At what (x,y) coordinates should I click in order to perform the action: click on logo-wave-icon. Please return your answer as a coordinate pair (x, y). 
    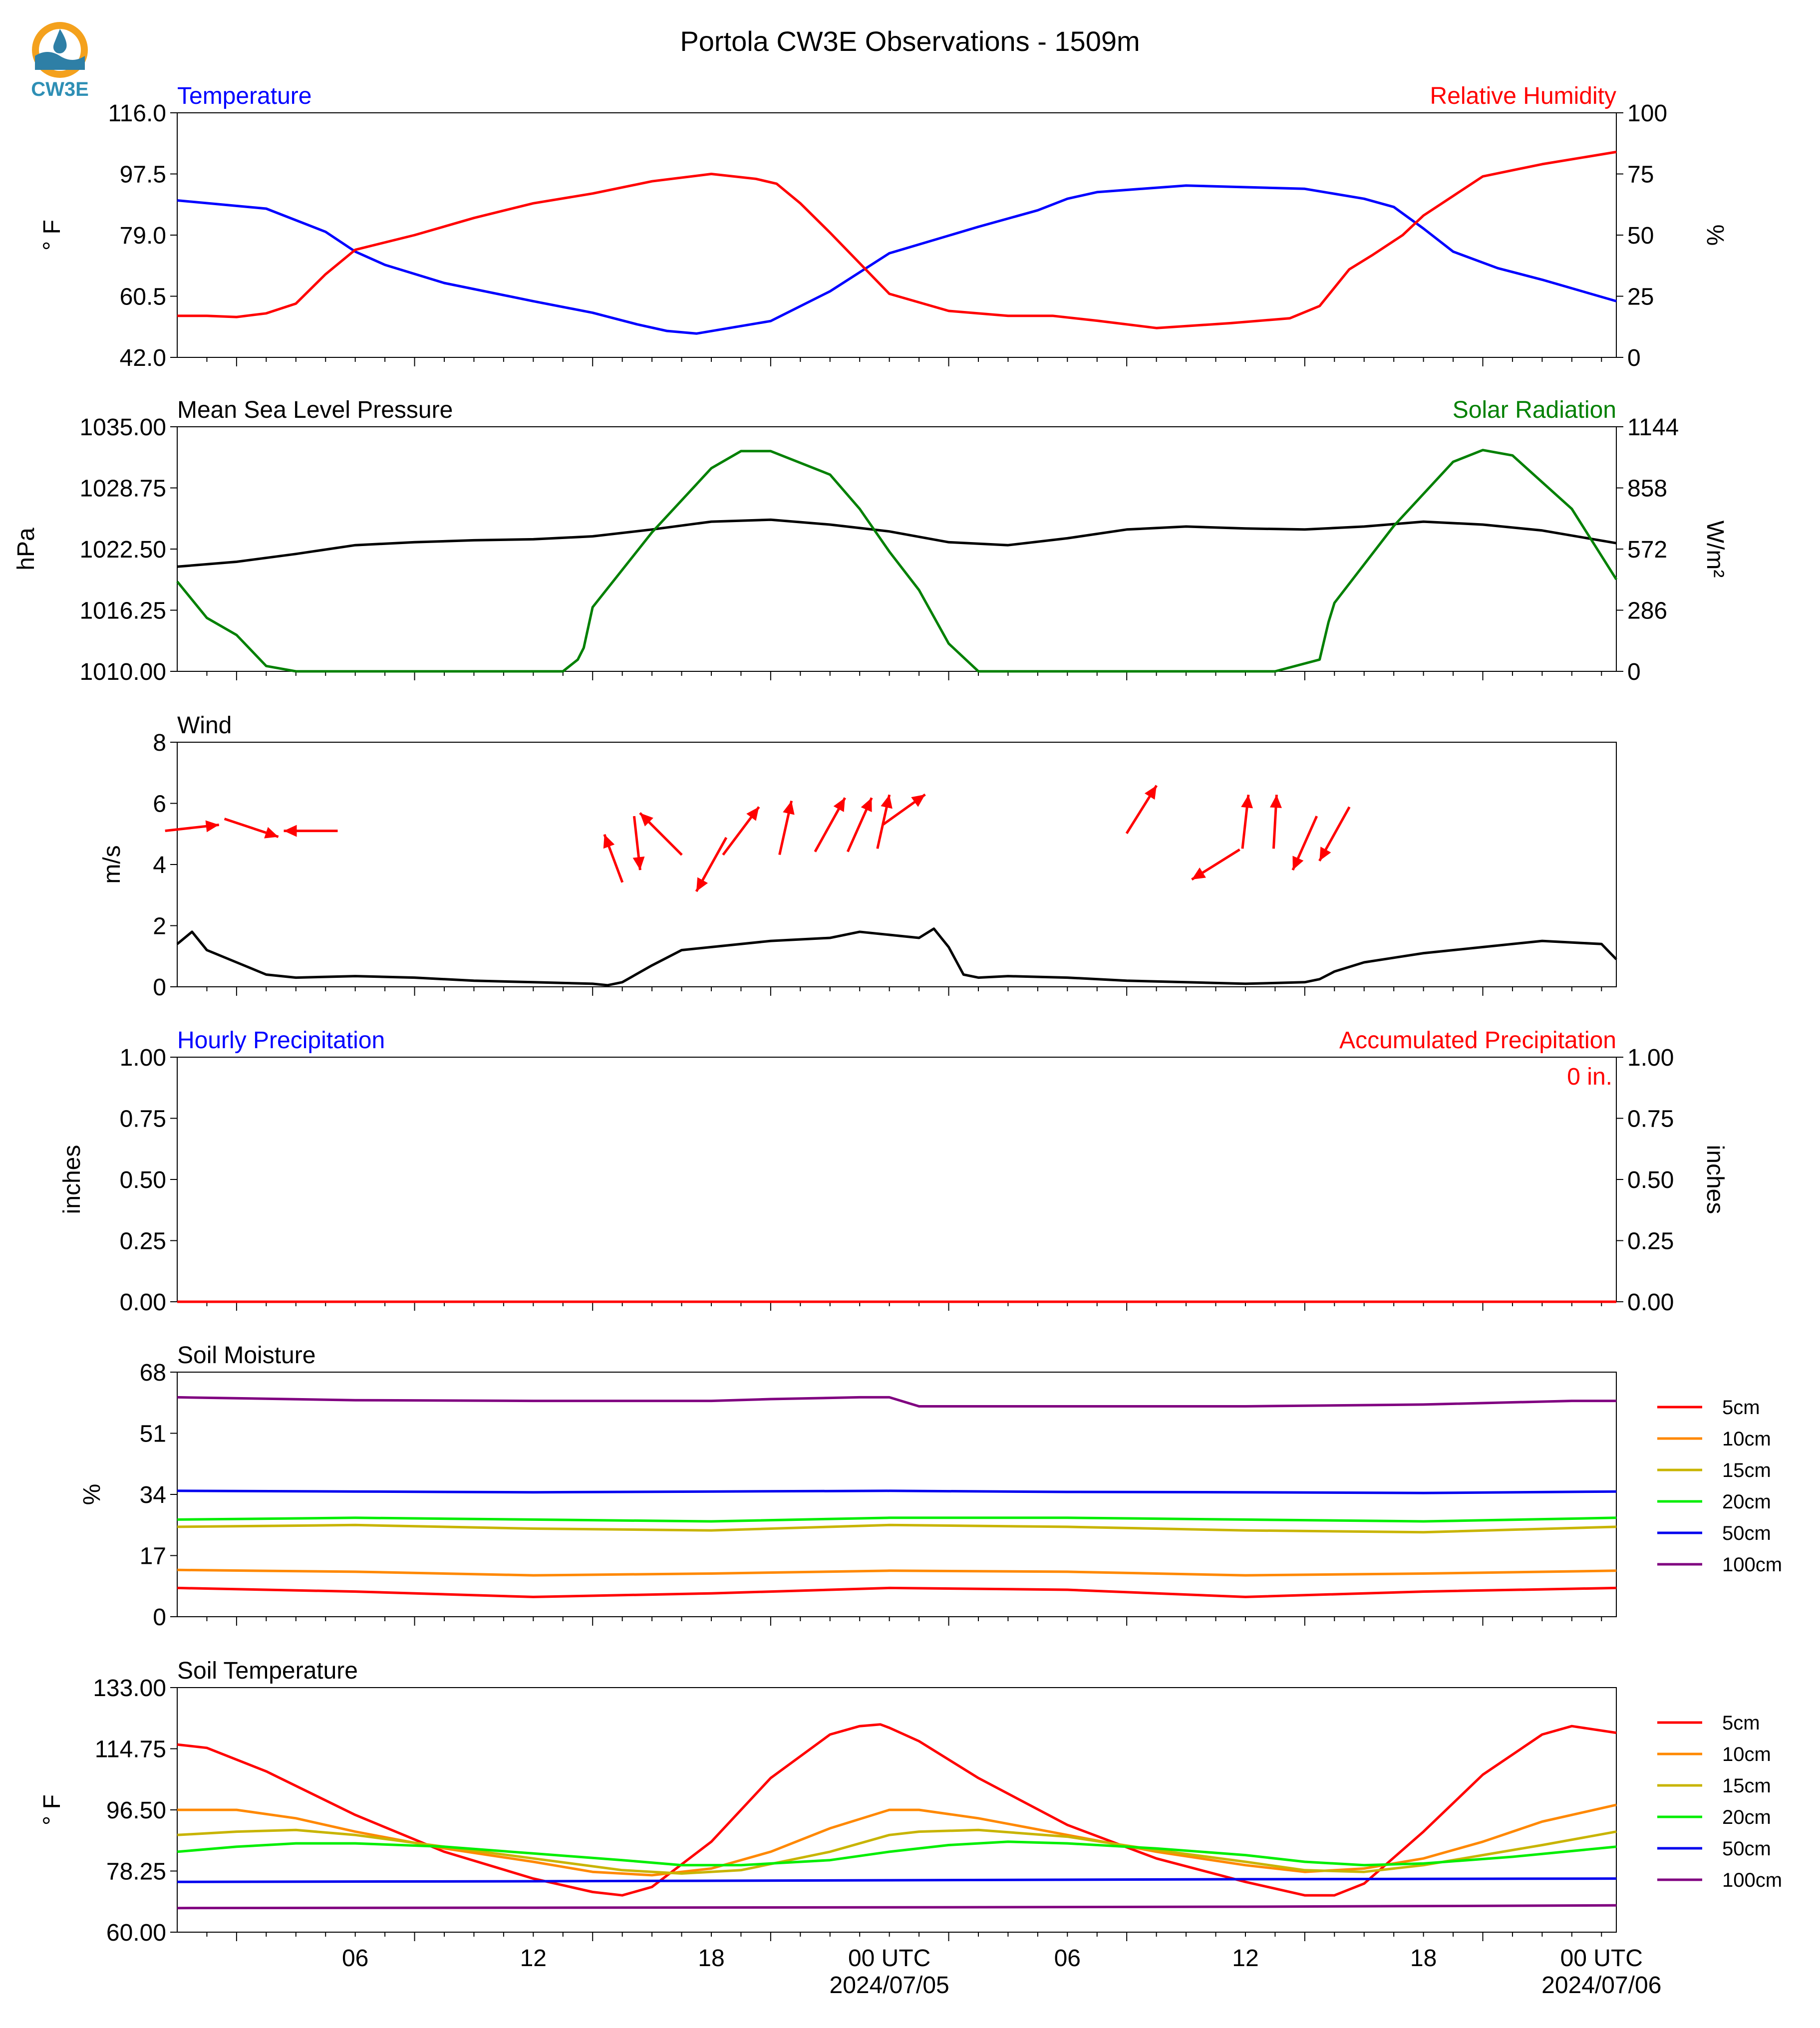
    Looking at the image, I should click on (60, 61).